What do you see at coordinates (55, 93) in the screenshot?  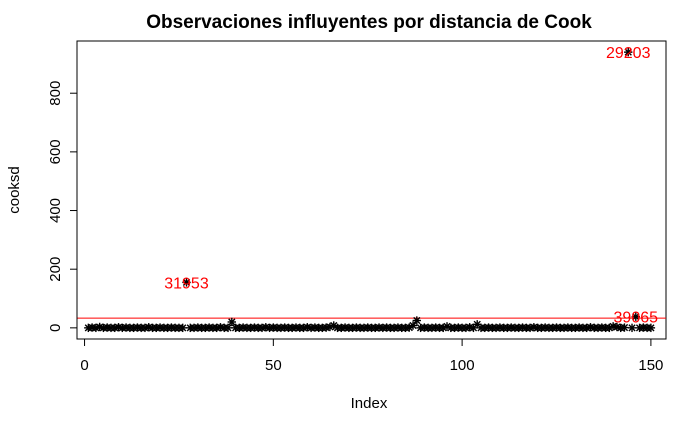 I see `y-tick-label: 800` at bounding box center [55, 93].